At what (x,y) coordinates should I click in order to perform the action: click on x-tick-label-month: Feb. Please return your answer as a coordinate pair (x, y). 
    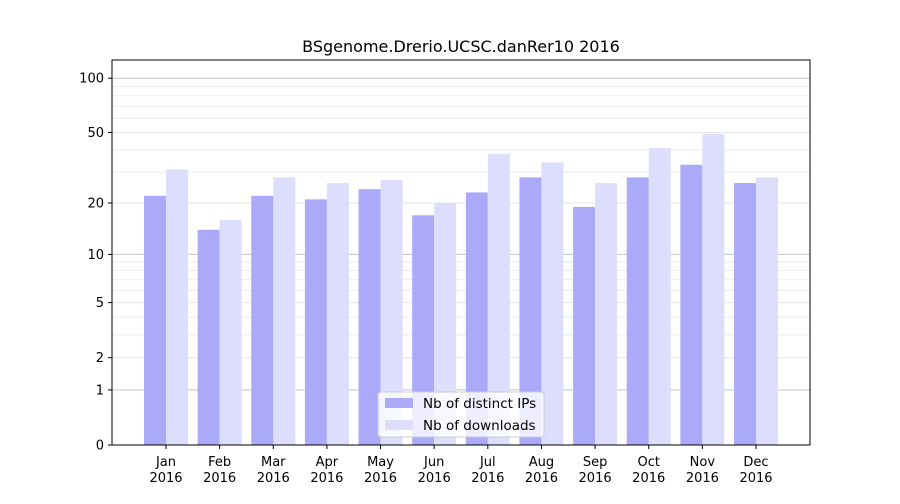
    Looking at the image, I should click on (219, 462).